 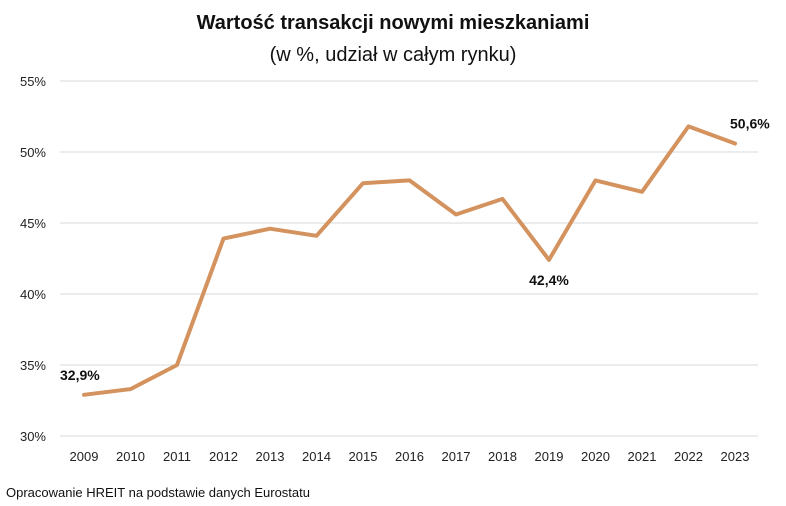 What do you see at coordinates (502, 456) in the screenshot?
I see `x-tick-label: 2018` at bounding box center [502, 456].